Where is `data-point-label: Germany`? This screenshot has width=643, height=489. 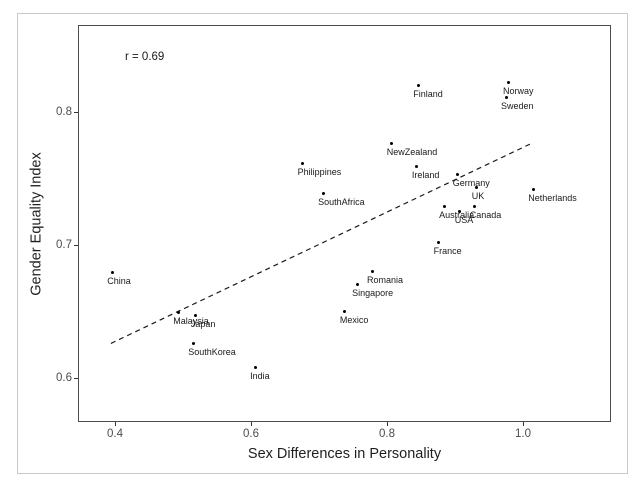
data-point-label: Germany is located at coordinates (471, 182).